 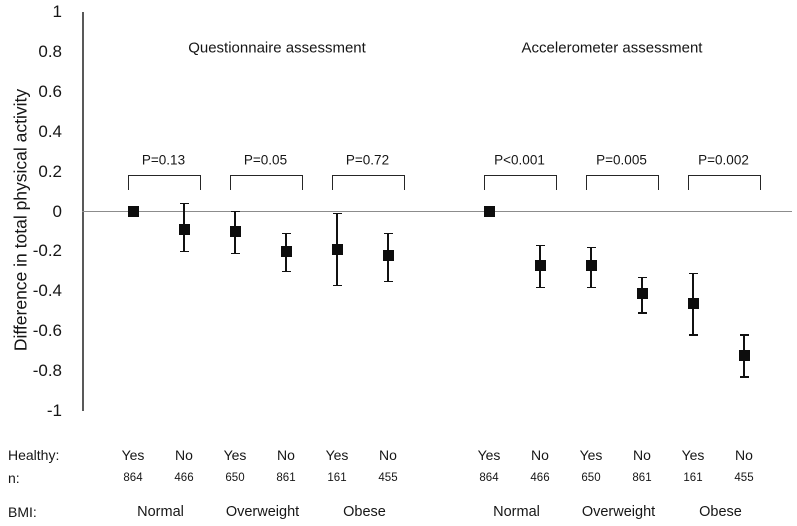 I want to click on y-tick-label: -0.2, so click(x=47, y=251).